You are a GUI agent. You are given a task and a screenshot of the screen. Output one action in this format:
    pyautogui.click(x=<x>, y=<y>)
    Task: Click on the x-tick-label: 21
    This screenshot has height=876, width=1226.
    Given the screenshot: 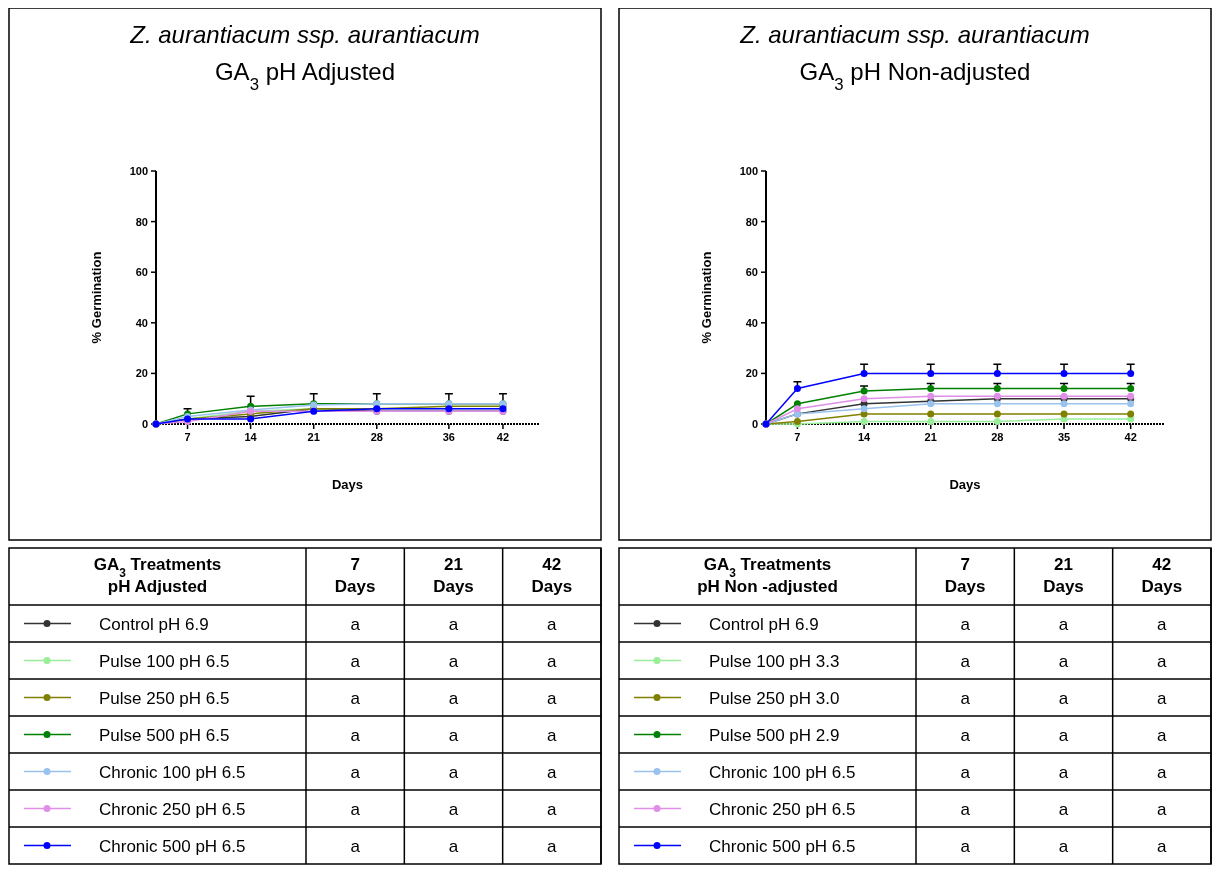 What is the action you would take?
    pyautogui.click(x=313, y=437)
    